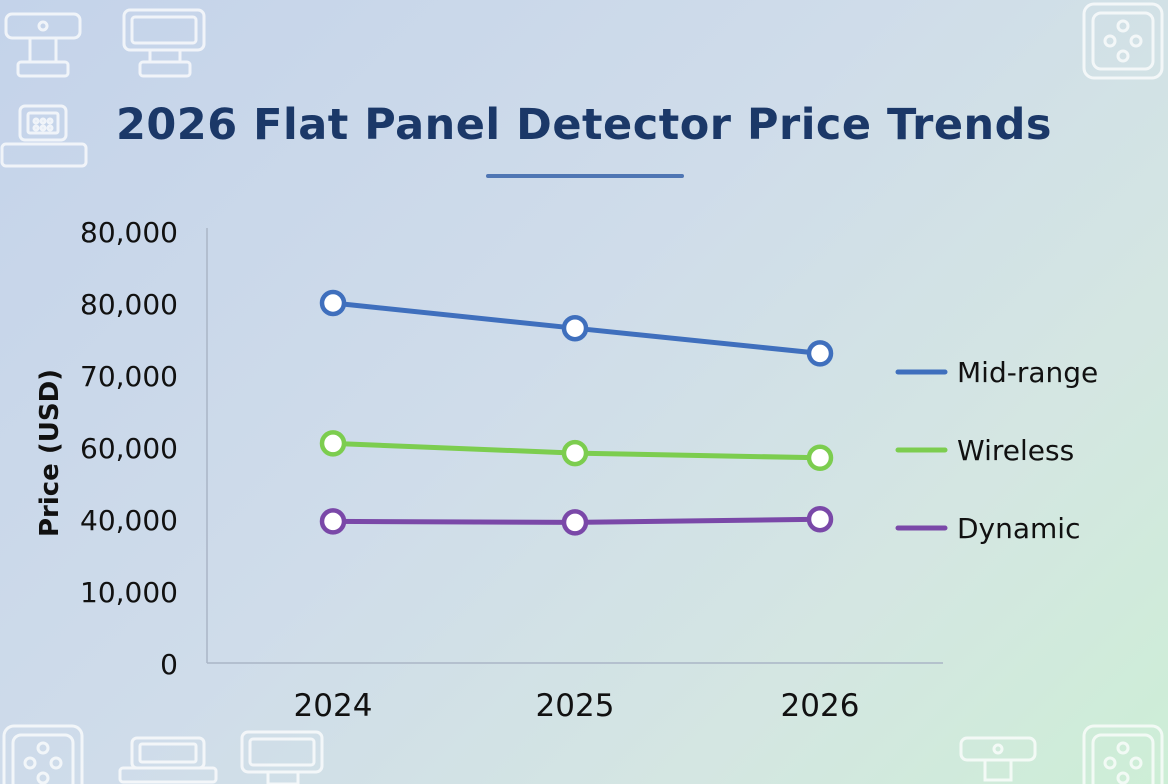  I want to click on x-tick-label: 2025, so click(575, 706).